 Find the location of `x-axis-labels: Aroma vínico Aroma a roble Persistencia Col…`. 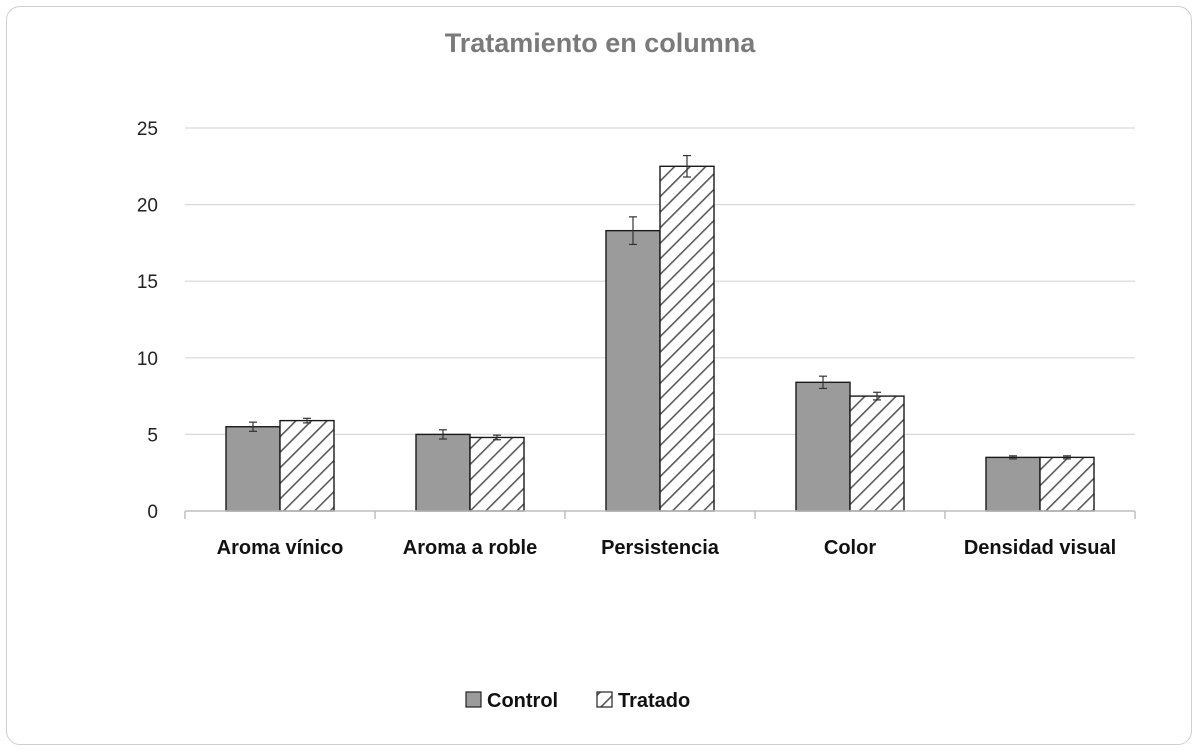

x-axis-labels: Aroma vínico Aroma a roble Persistencia Col… is located at coordinates (666, 548).